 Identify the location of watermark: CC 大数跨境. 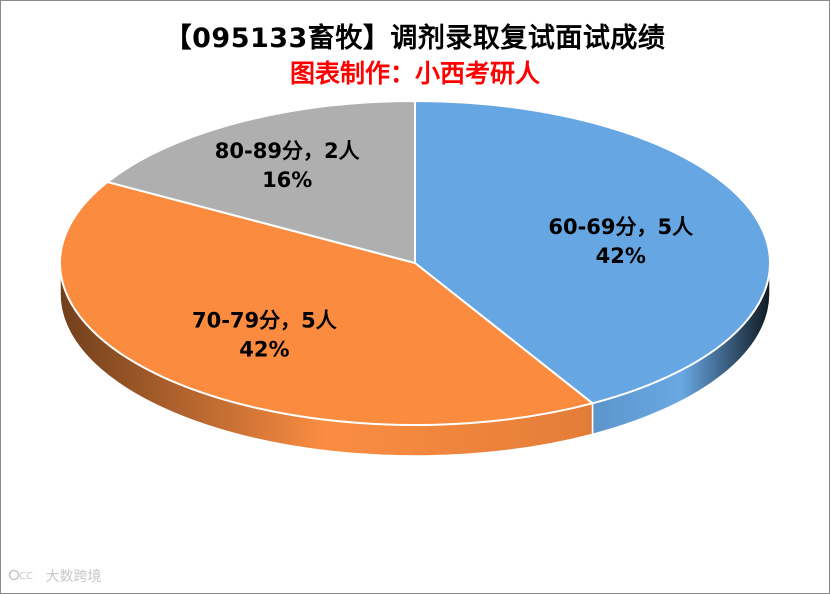
(54, 576).